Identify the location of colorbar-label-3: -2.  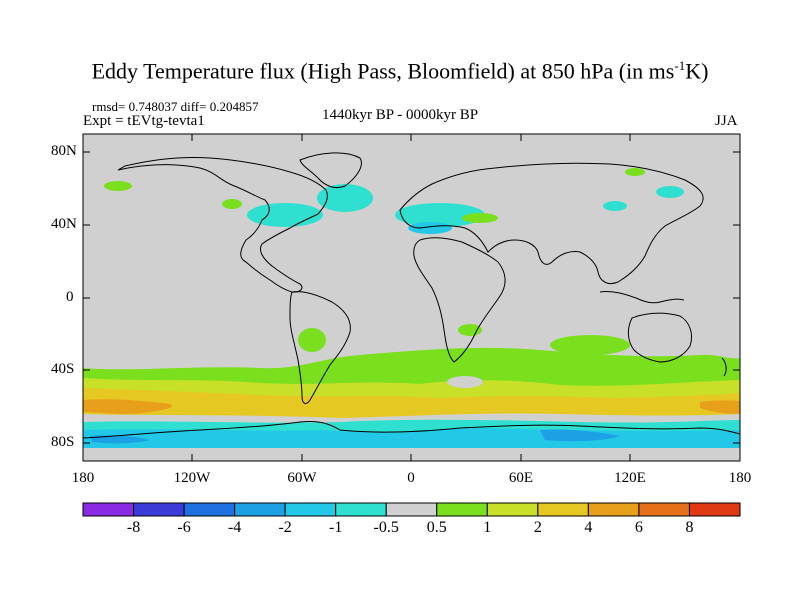
(285, 527).